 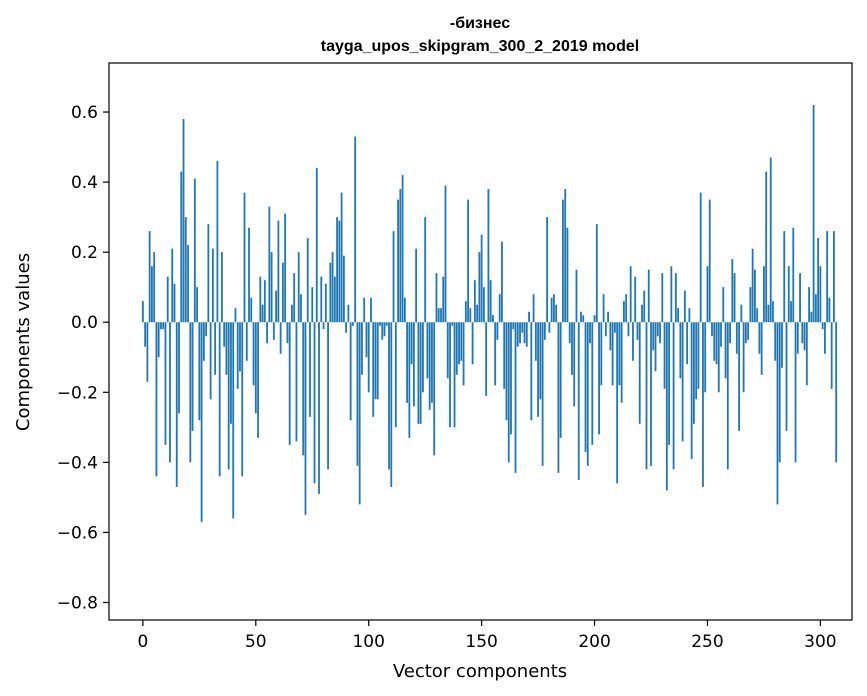 What do you see at coordinates (84, 183) in the screenshot?
I see `y-tick-label-6: 0.4` at bounding box center [84, 183].